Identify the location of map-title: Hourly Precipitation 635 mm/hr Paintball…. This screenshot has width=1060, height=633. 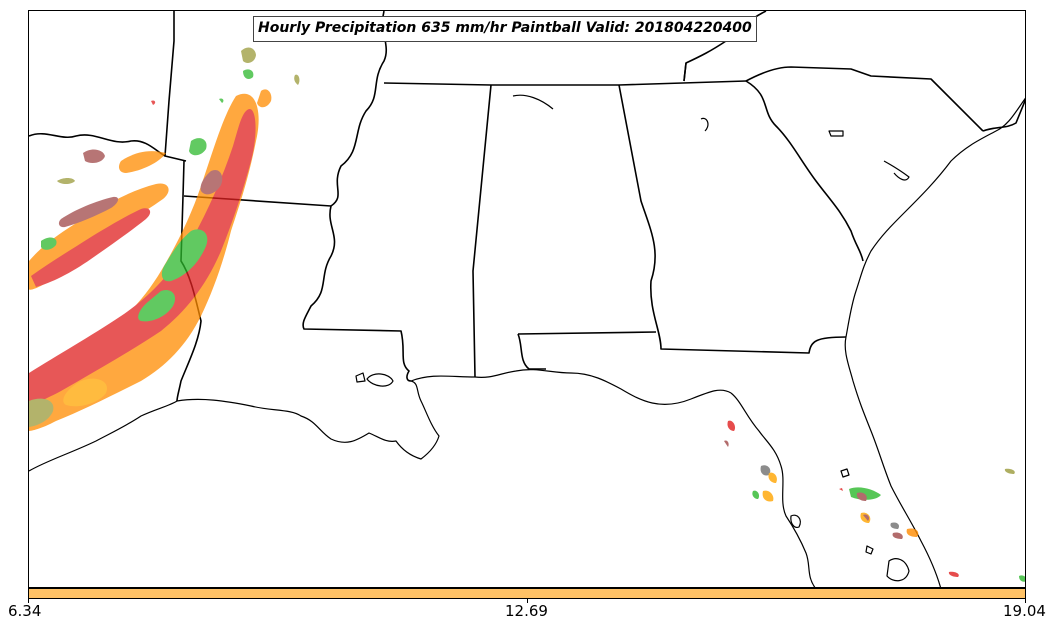
(505, 29).